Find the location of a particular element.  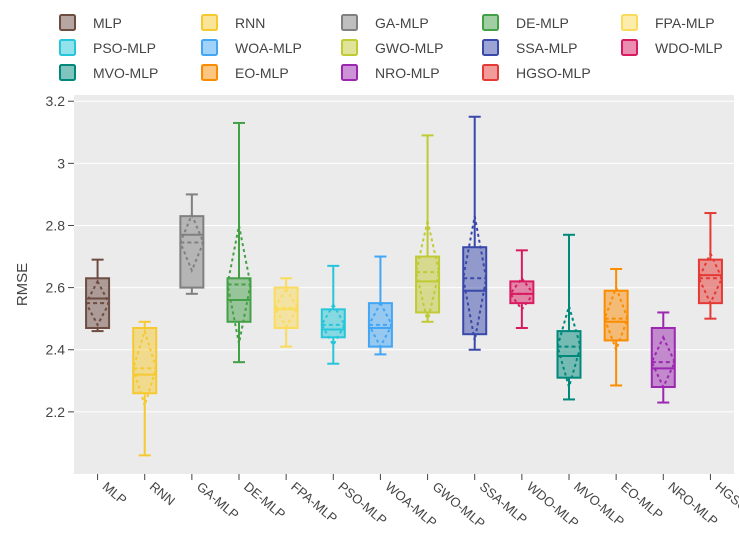

box-fpa-mlp is located at coordinates (286, 312).